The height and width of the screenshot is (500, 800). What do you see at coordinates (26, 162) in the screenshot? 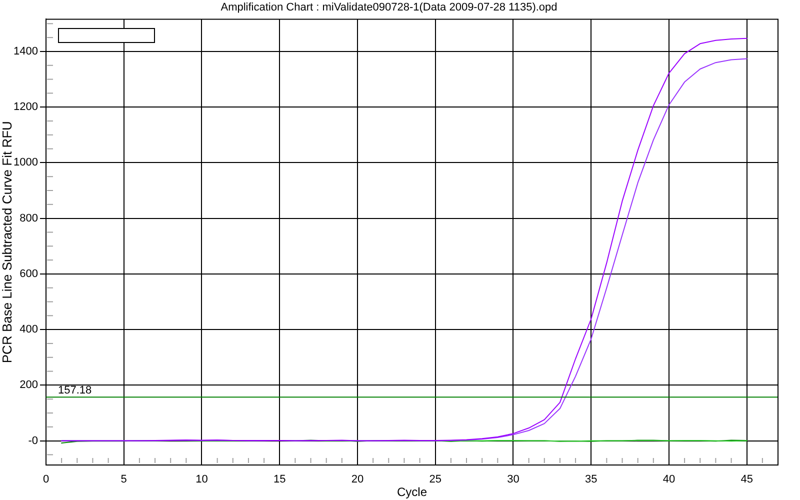
I see `y-tick-label: 1000` at bounding box center [26, 162].